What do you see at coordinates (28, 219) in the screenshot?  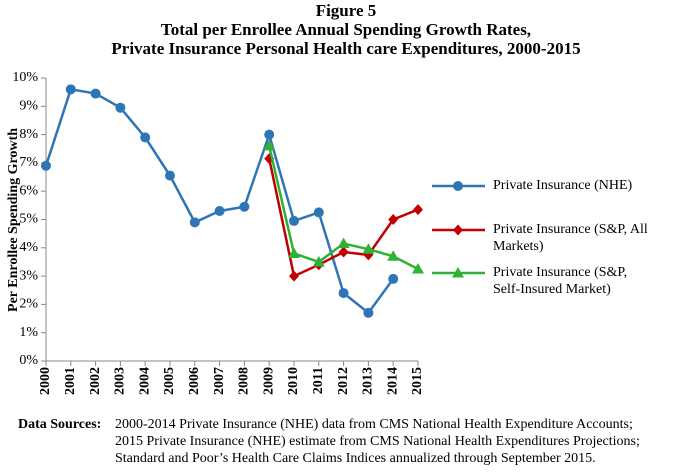 I see `y-tick-label: 5%` at bounding box center [28, 219].